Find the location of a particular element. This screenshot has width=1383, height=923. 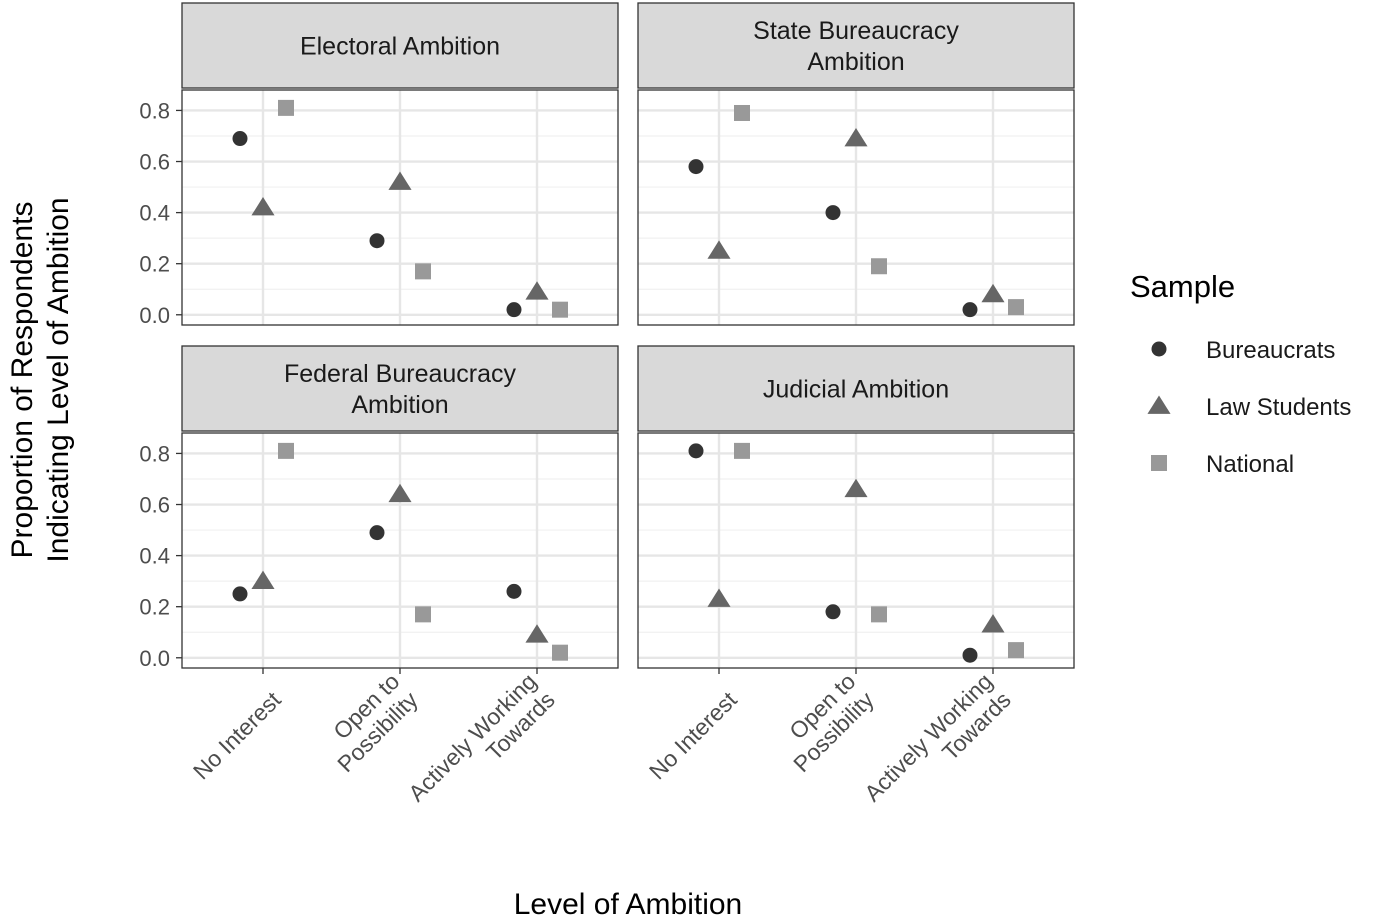

facet-panel: State Bureaucracy Ambition is located at coordinates (856, 164).